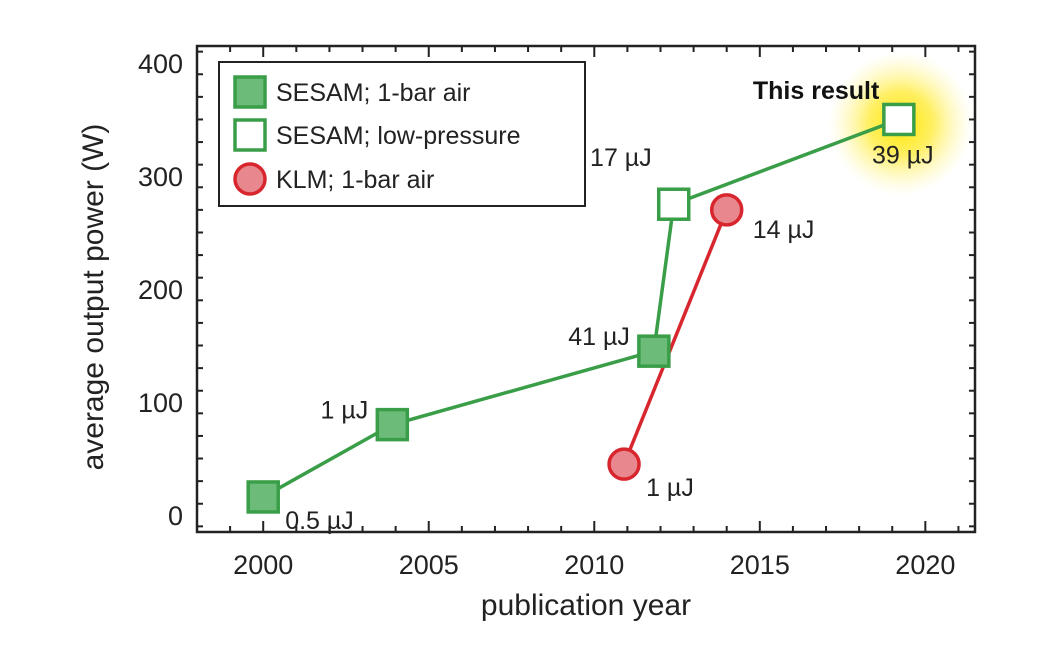 The width and height of the screenshot is (1058, 649). What do you see at coordinates (398, 136) in the screenshot?
I see `legend-label: SESAM; low-pressure` at bounding box center [398, 136].